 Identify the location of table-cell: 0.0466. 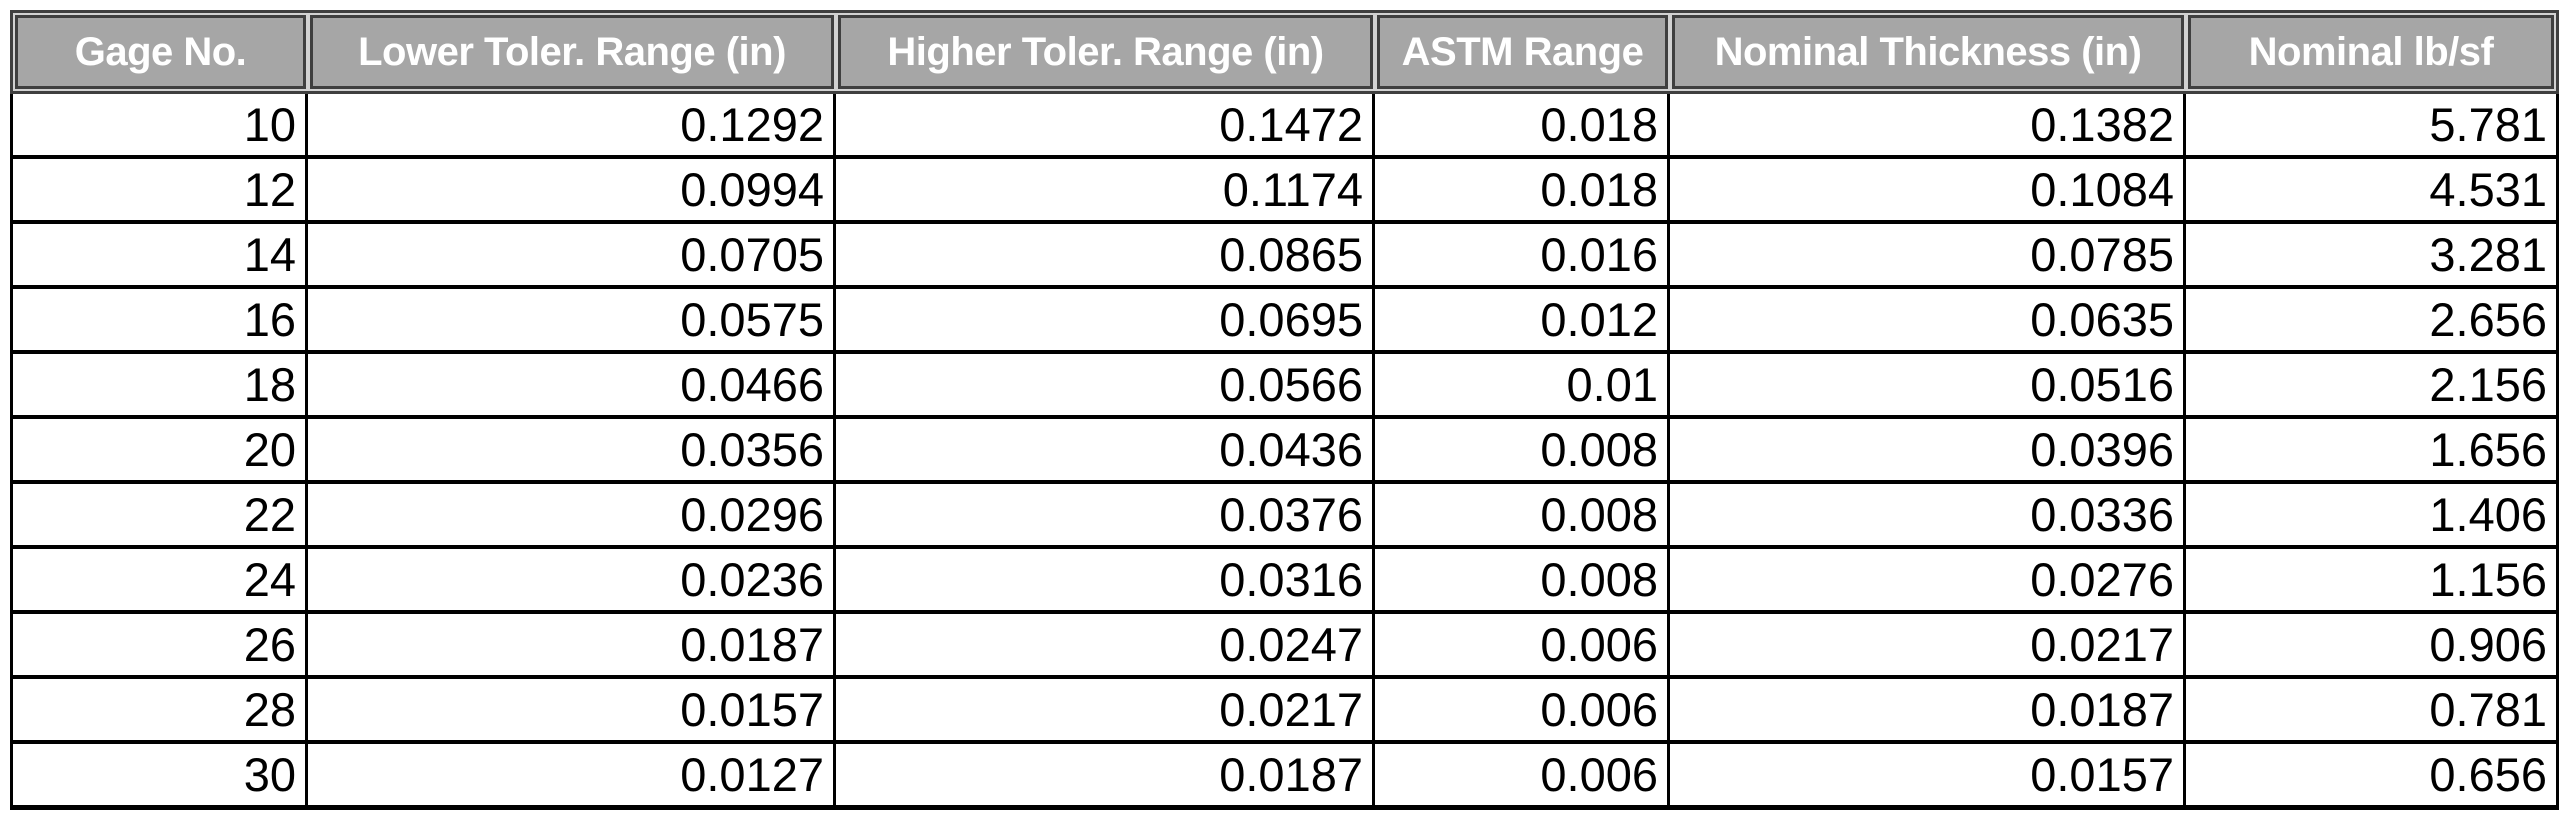
(572, 386).